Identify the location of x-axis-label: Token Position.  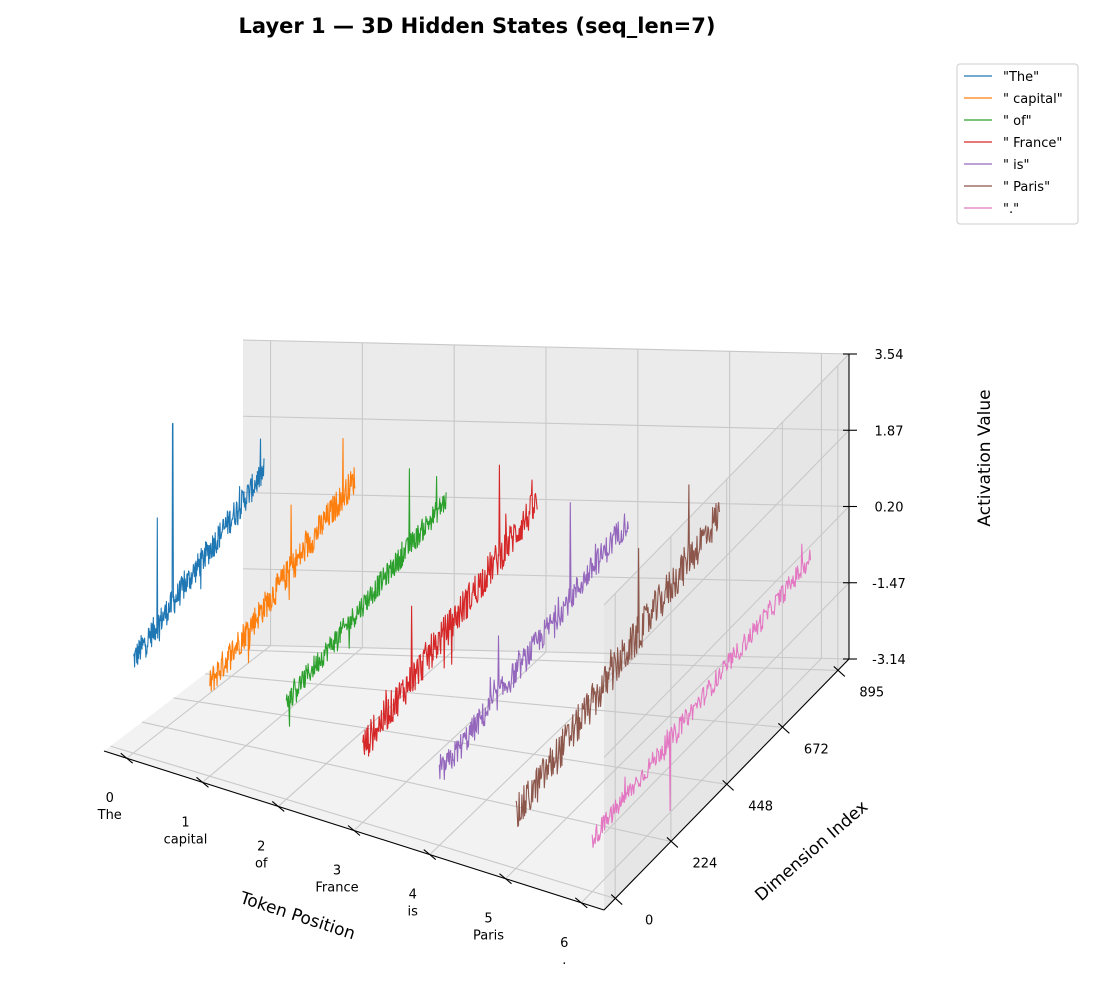
(296, 916).